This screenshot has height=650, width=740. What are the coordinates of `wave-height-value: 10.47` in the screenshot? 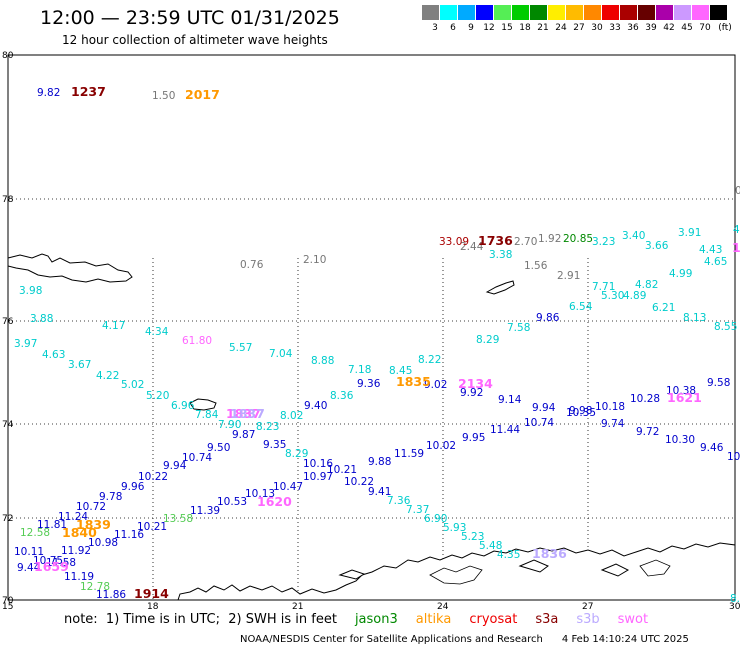 It's located at (288, 487).